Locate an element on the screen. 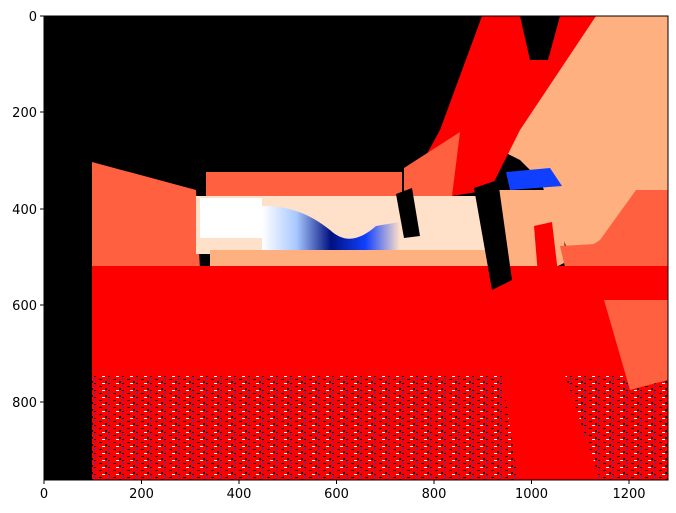  region-orange-left-wall is located at coordinates (146, 216).